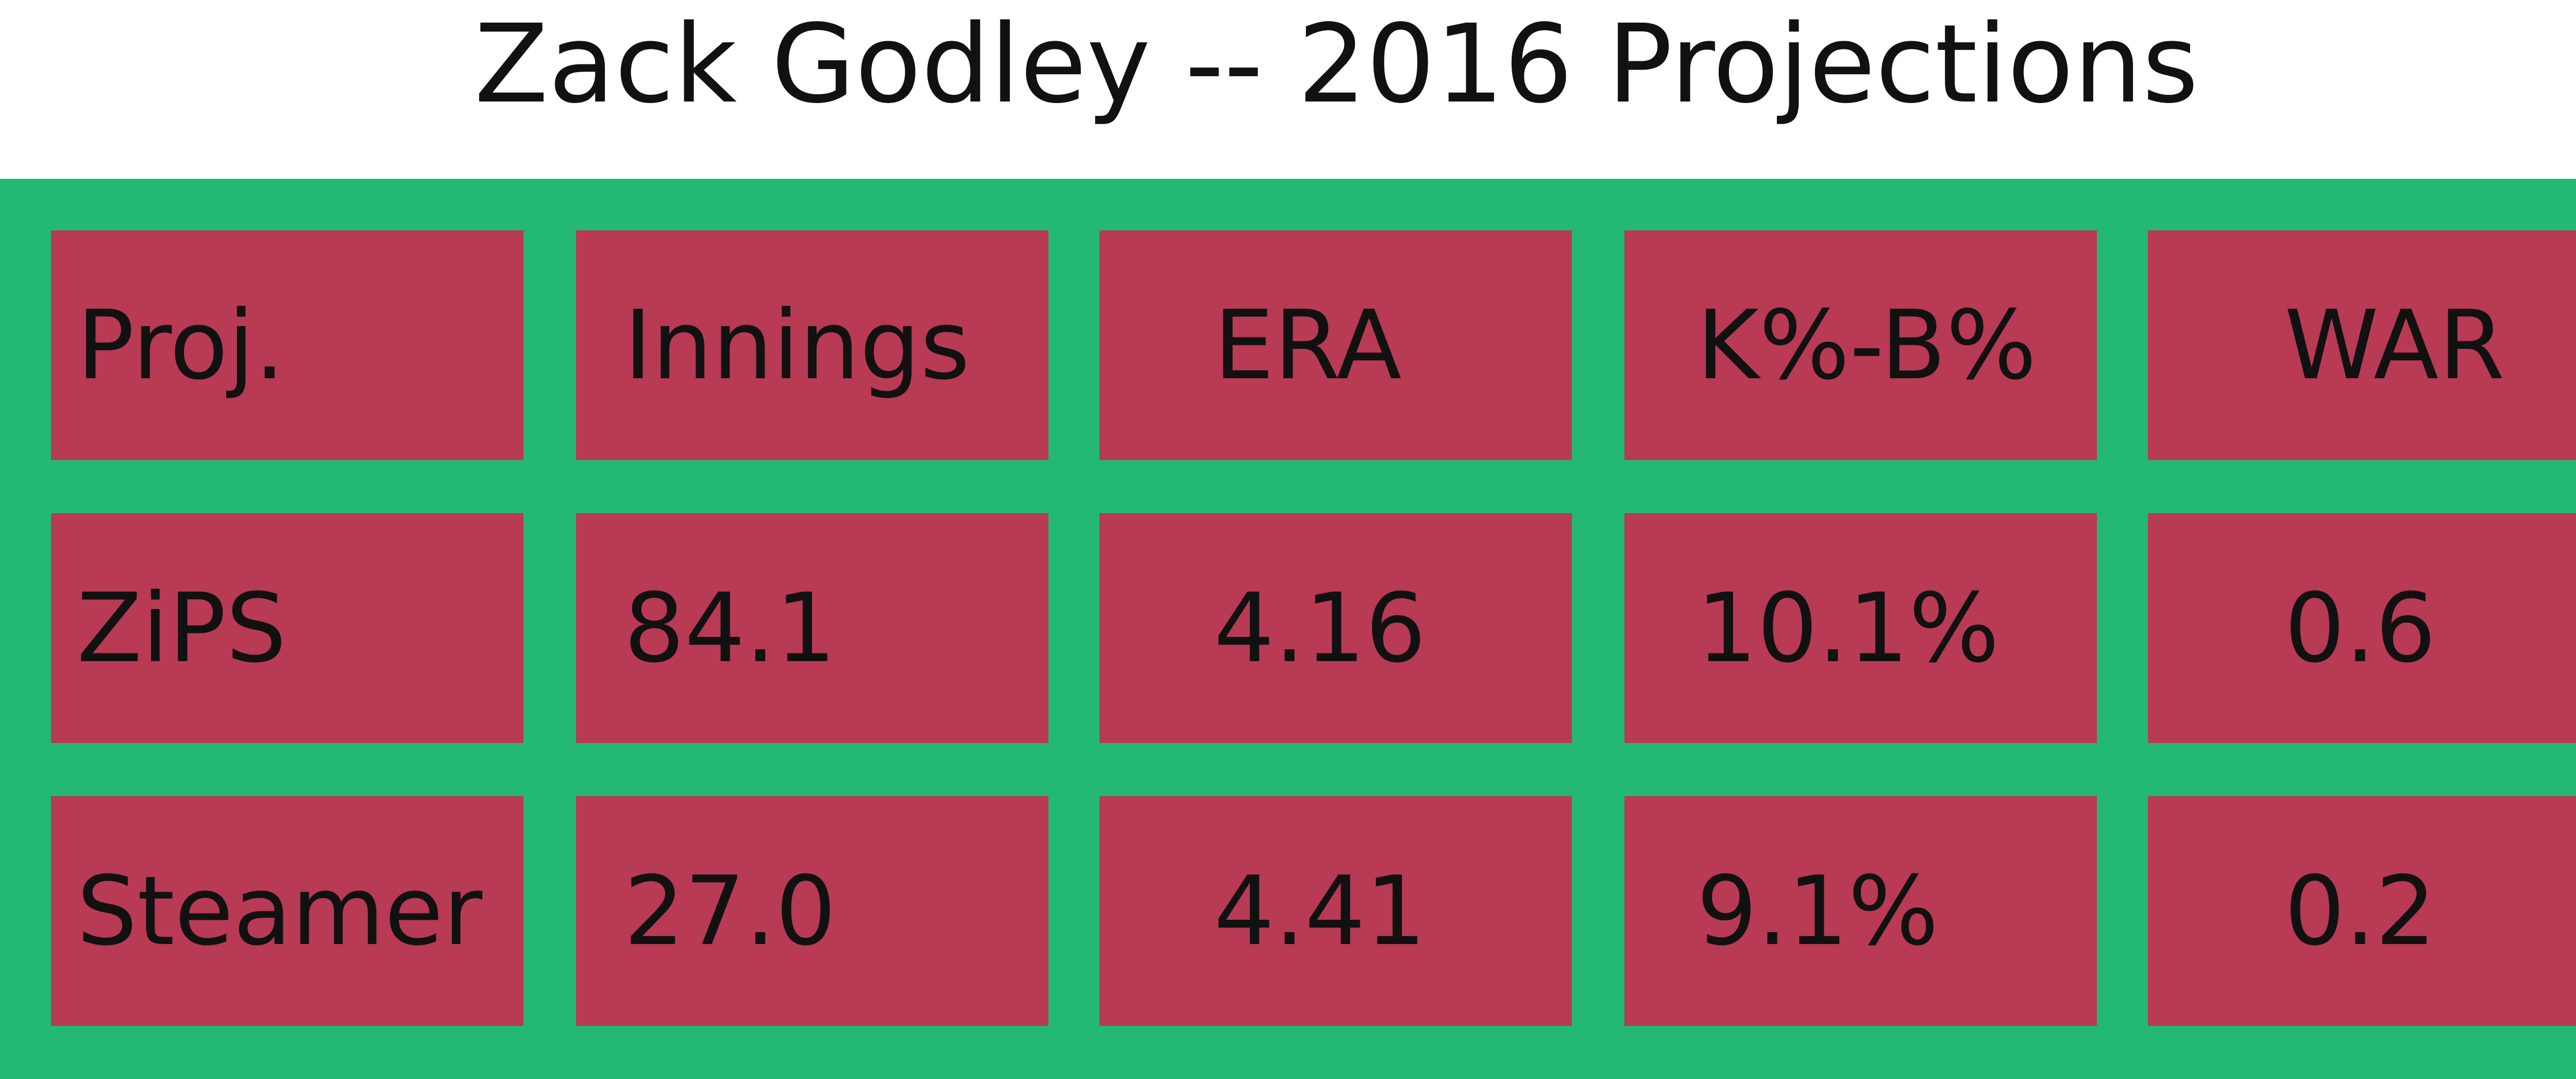  Describe the element at coordinates (2362, 345) in the screenshot. I see `header-cell: WAR` at that location.